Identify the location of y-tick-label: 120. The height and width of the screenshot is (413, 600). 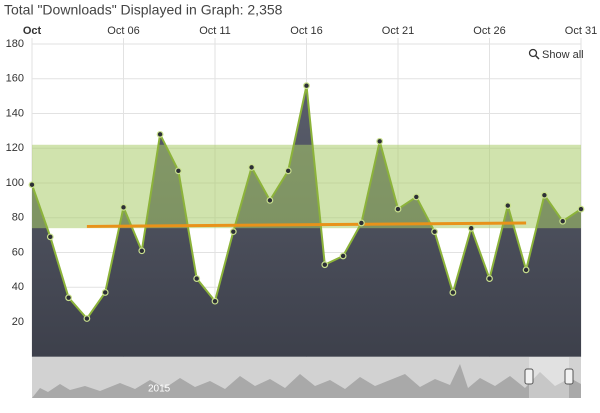
(15, 148).